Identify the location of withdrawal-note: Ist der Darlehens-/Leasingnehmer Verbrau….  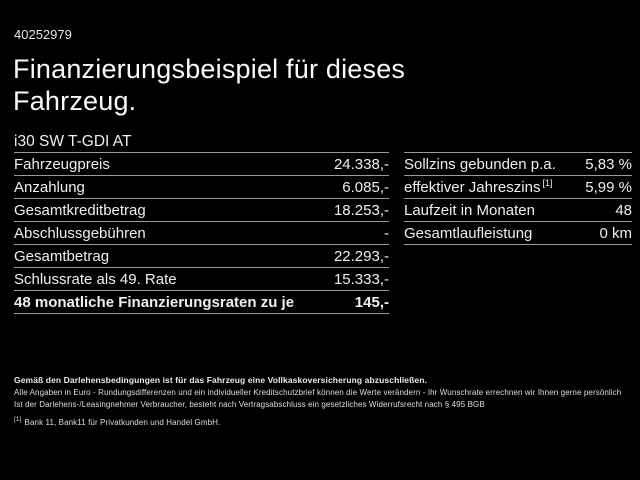
(249, 404).